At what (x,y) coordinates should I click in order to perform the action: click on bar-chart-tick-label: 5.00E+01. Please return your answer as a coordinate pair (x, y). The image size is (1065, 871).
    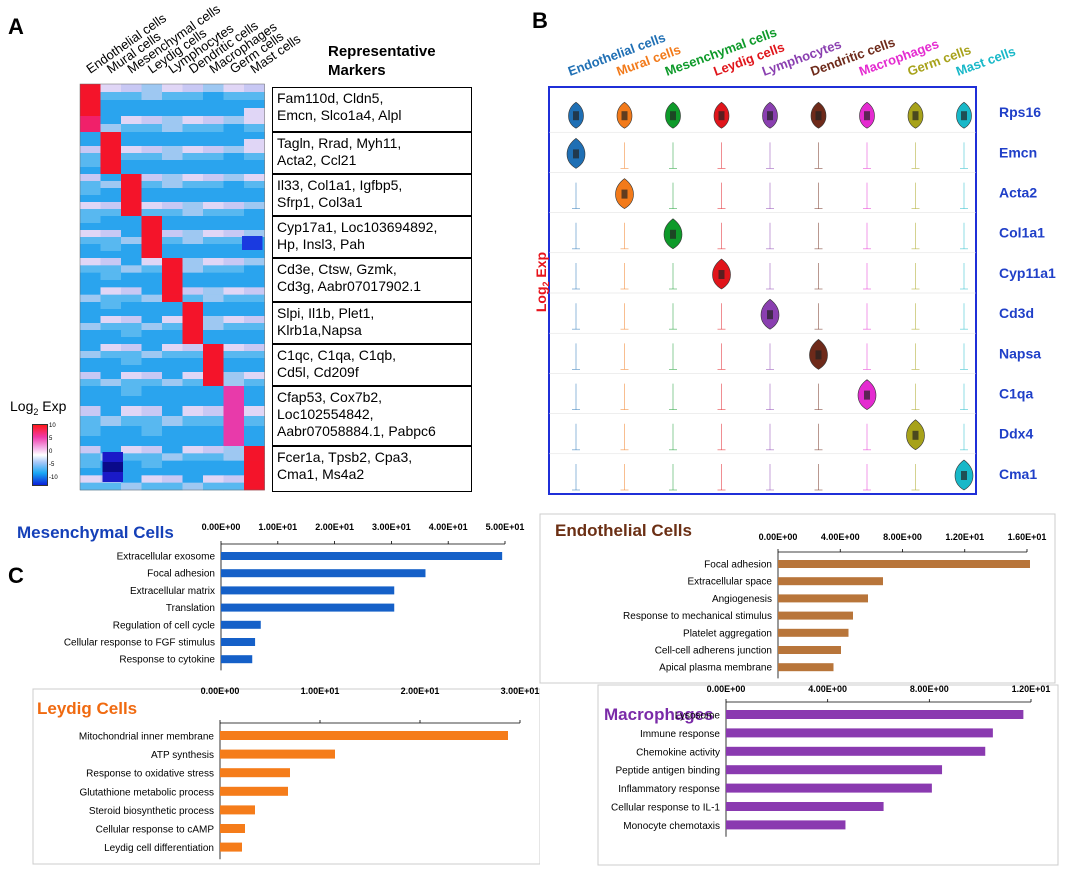
    Looking at the image, I should click on (505, 527).